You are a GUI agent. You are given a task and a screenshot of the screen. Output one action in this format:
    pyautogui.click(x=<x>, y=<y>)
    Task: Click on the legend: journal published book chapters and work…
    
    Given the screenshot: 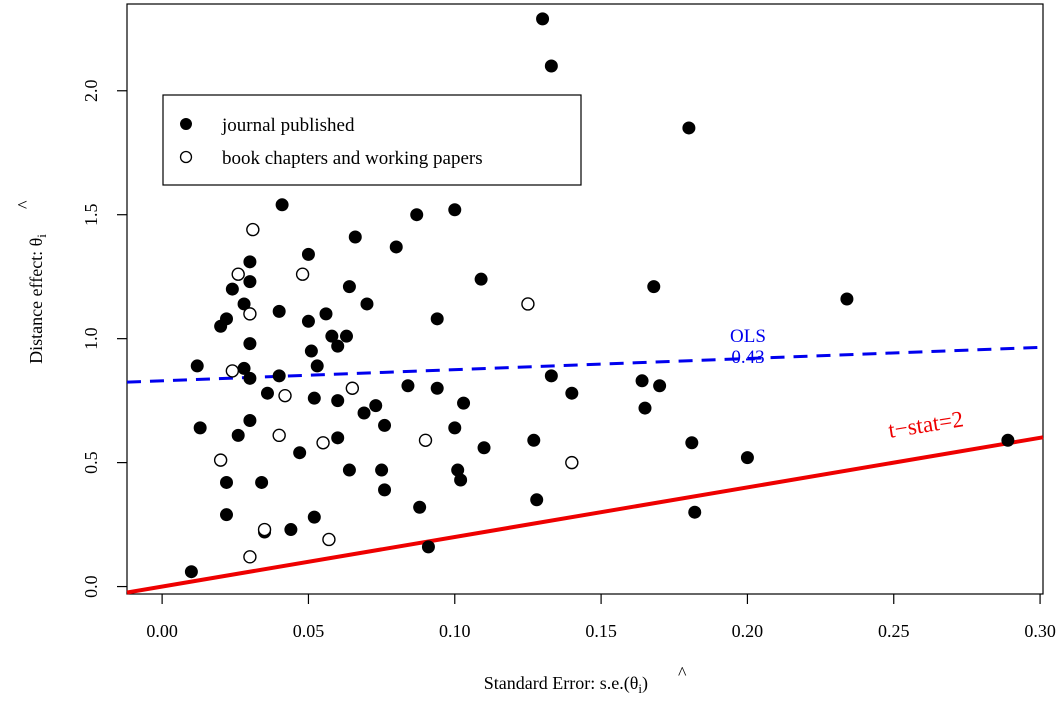 What is the action you would take?
    pyautogui.click(x=372, y=140)
    